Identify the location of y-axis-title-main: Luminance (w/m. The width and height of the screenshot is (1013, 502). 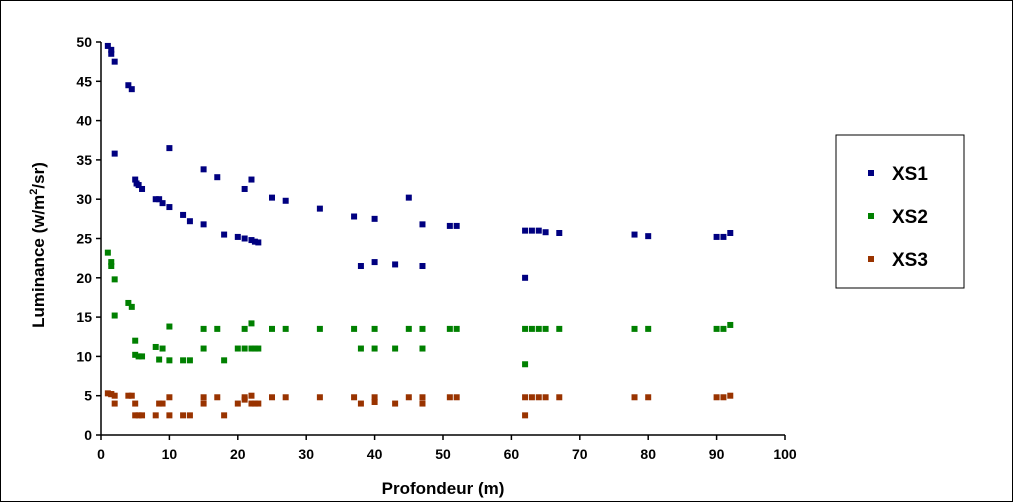
(38, 261).